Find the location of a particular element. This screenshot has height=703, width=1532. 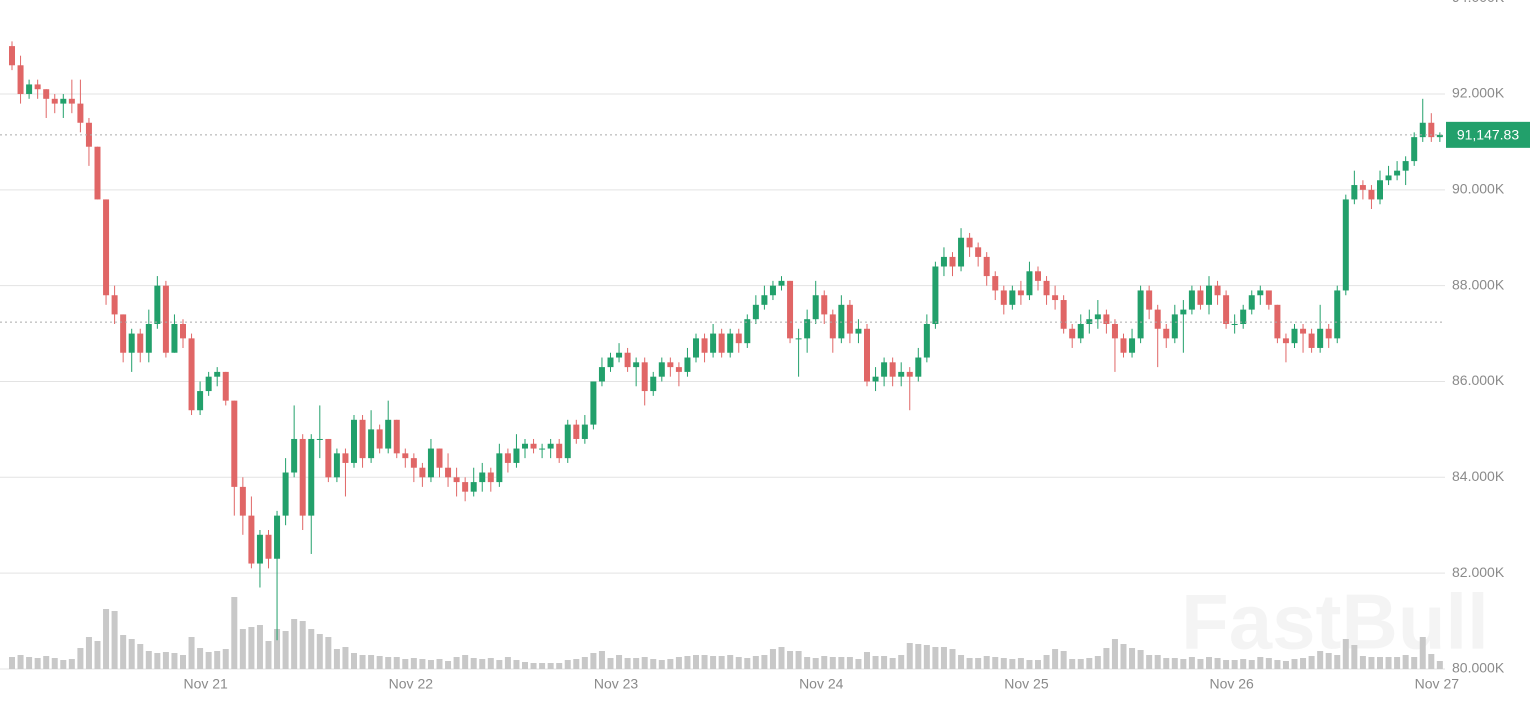

y-tick-label: 84.000K is located at coordinates (1478, 476).